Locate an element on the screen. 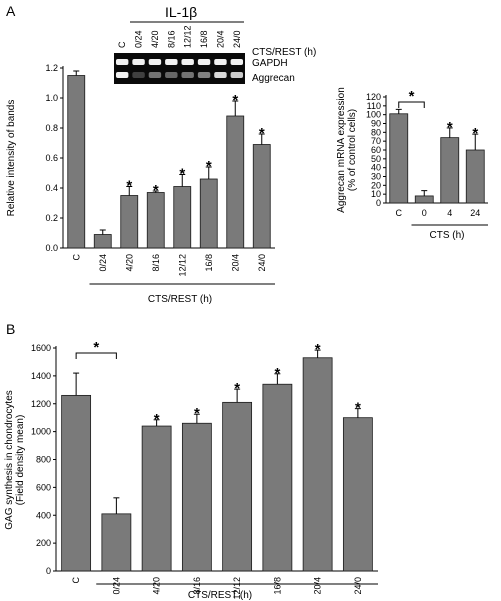 This screenshot has width=501, height=601. gel-lane-label: C is located at coordinates (122, 44).